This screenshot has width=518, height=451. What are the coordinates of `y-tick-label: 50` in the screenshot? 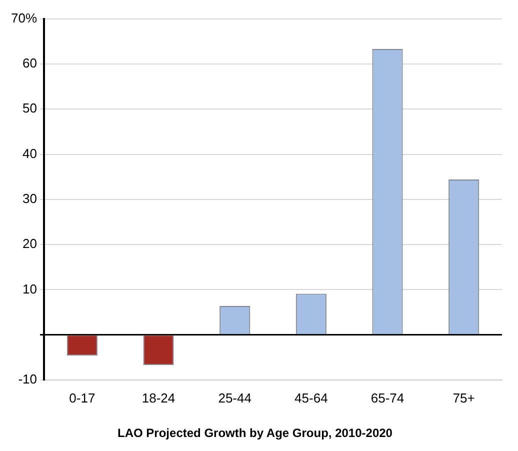 It's located at (30, 108).